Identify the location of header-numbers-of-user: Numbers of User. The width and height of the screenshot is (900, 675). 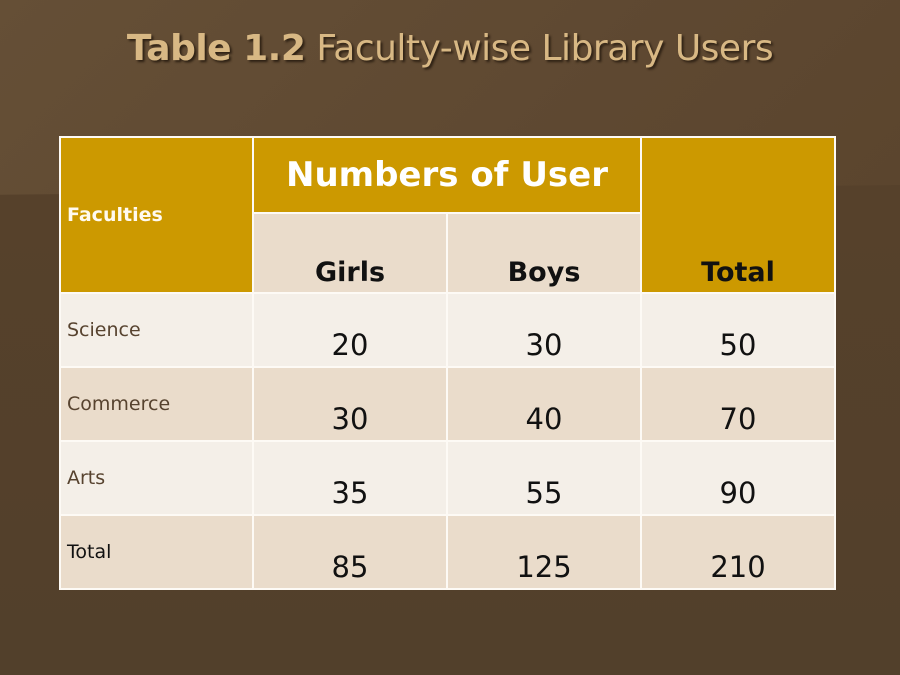
(447, 175).